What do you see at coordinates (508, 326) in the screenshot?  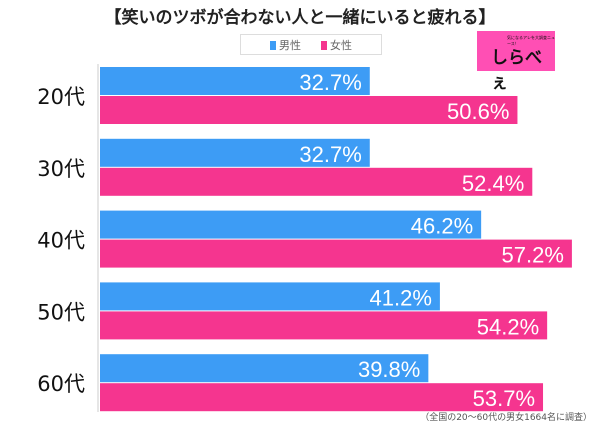 I see `data-label: 54.2%` at bounding box center [508, 326].